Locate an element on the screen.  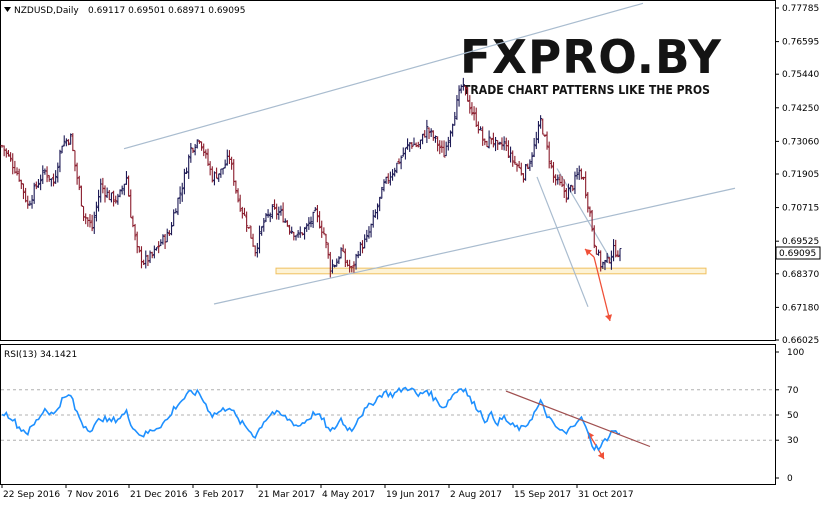
last-price-marker: 0.69095 is located at coordinates (798, 253).